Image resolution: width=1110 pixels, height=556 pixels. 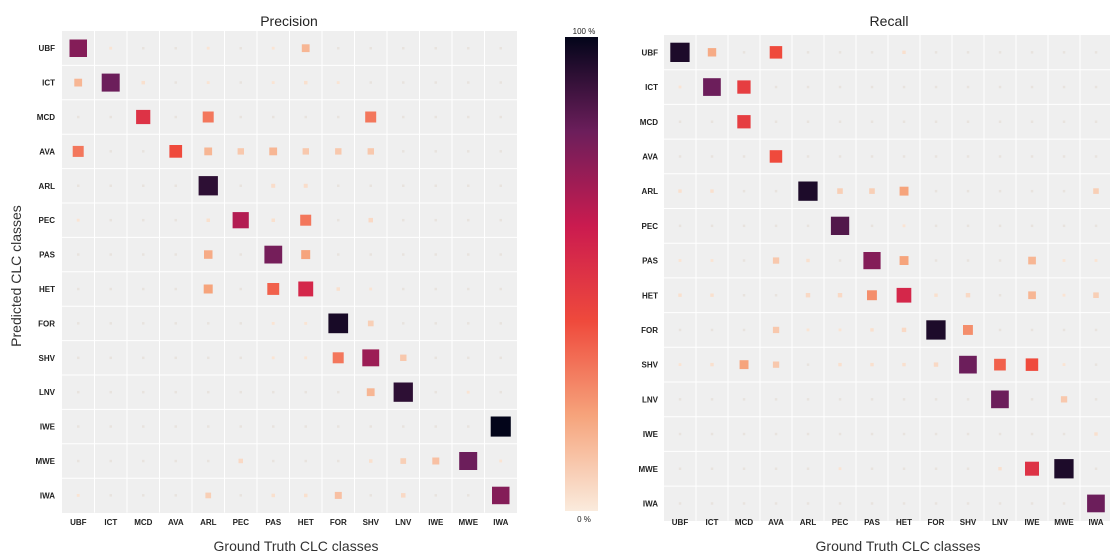 What do you see at coordinates (305, 426) in the screenshot?
I see `precision-cell-iwe-het` at bounding box center [305, 426].